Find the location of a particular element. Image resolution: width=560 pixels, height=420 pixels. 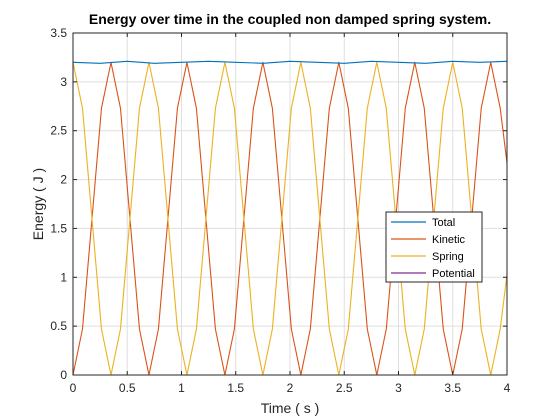

series-line-total is located at coordinates (290, 62).